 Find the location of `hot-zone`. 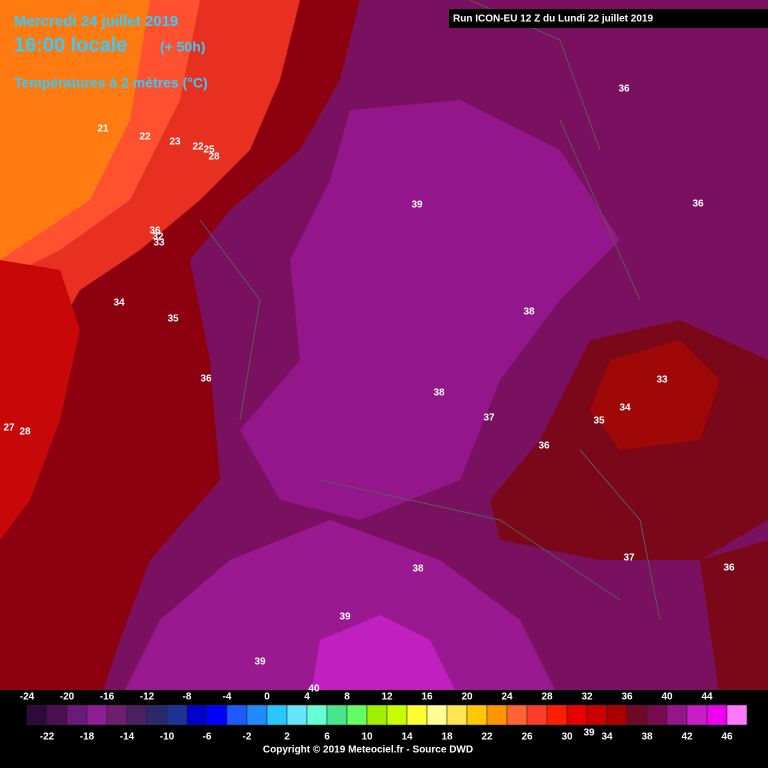

hot-zone is located at coordinates (734, 620).